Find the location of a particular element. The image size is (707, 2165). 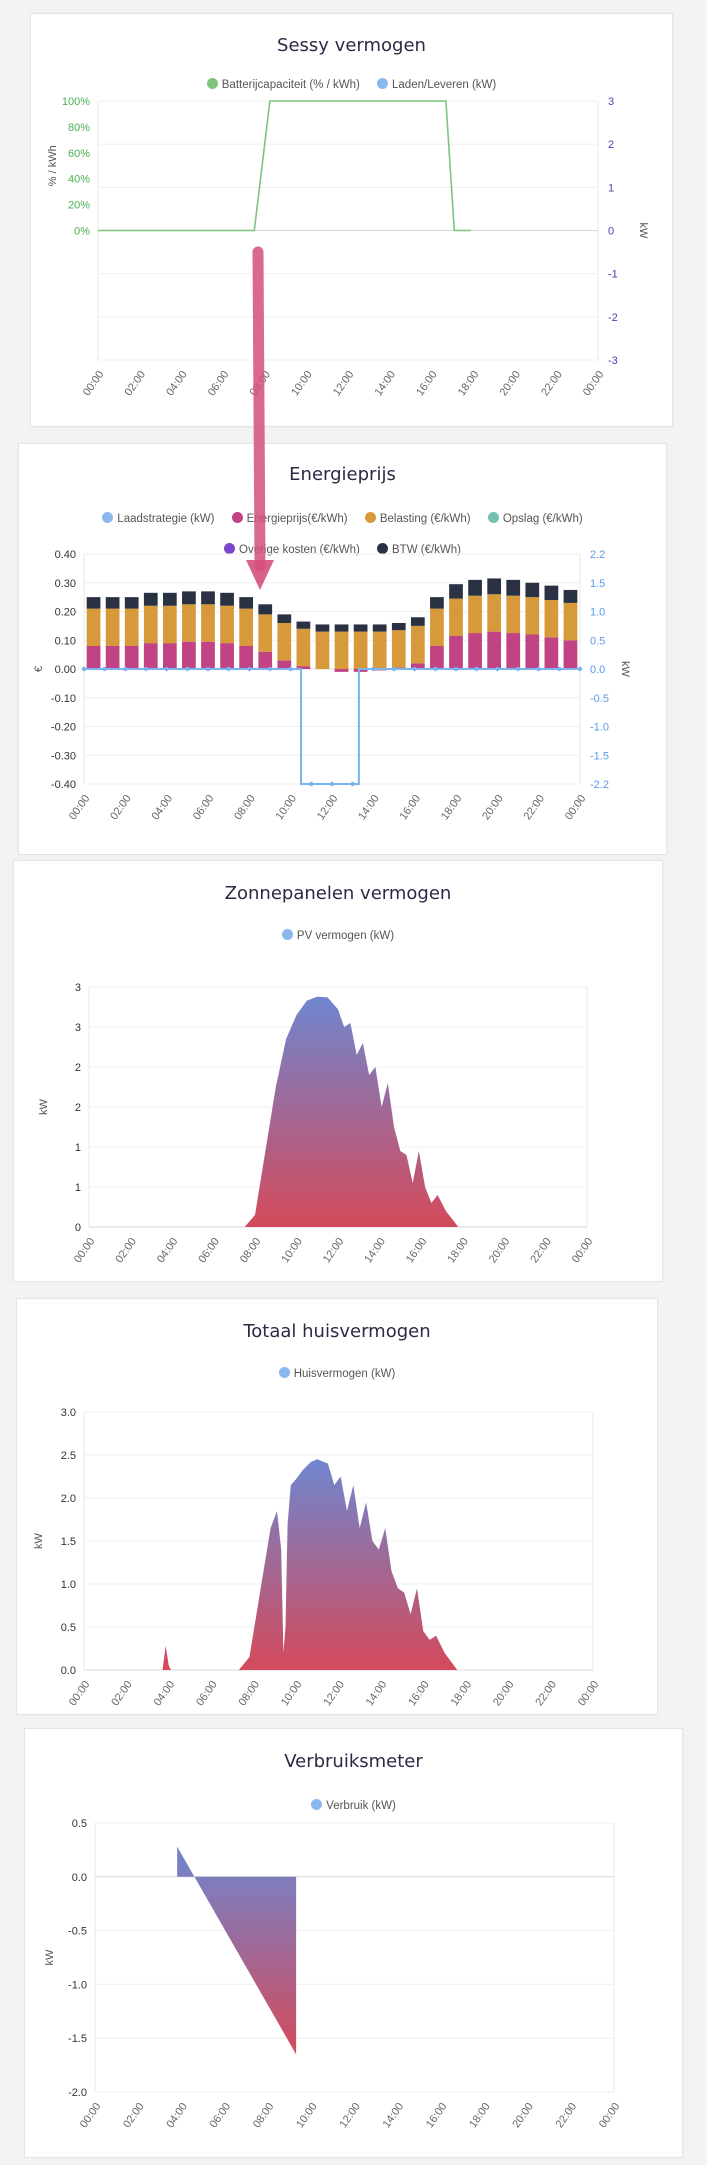

legend-dot-verbruik is located at coordinates (317, 1804).